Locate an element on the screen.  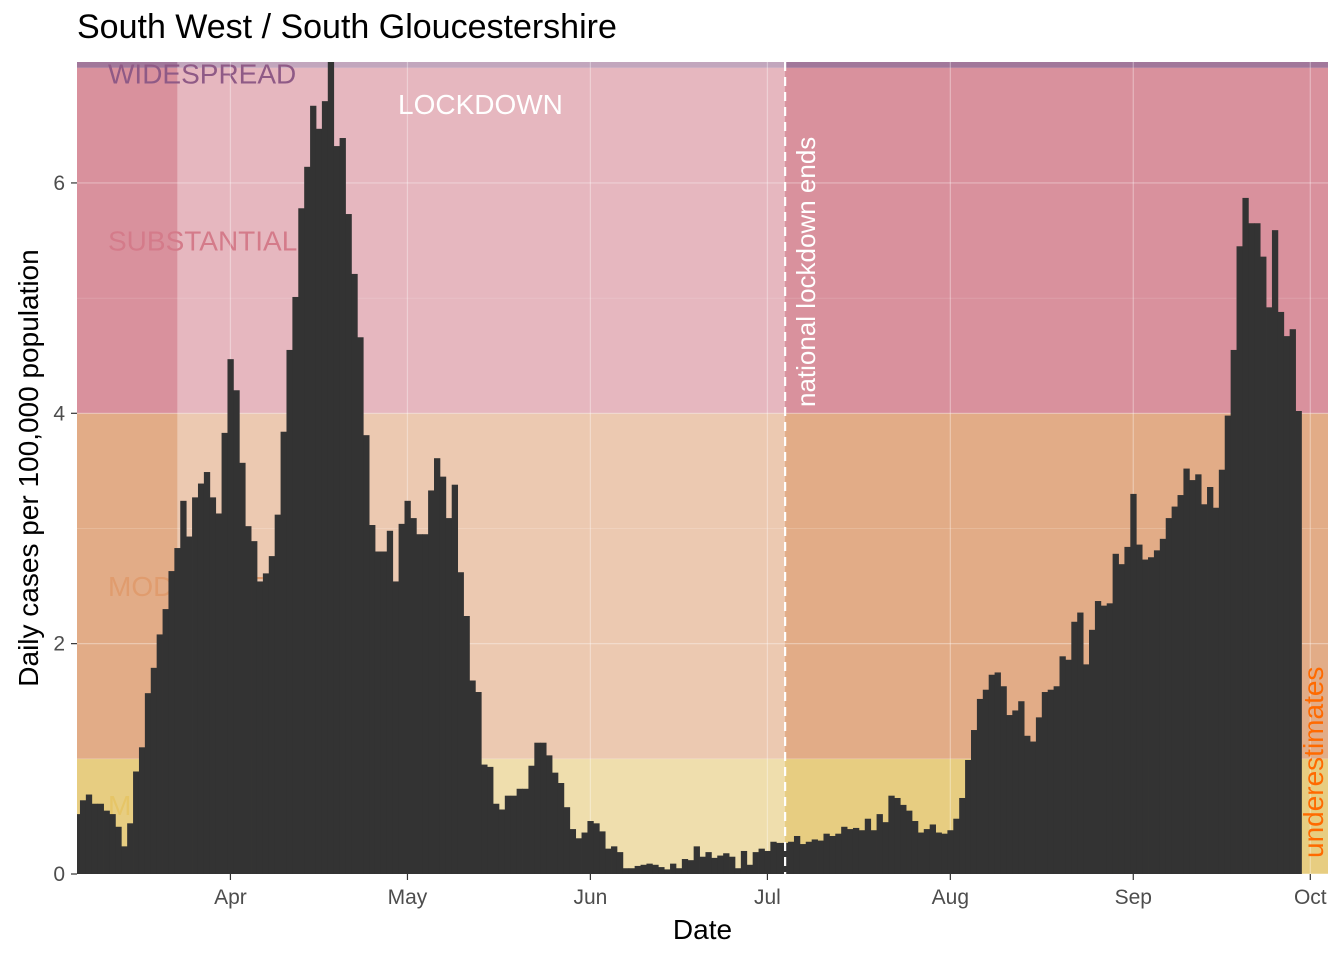
x-tick-label: Sep is located at coordinates (1133, 897).